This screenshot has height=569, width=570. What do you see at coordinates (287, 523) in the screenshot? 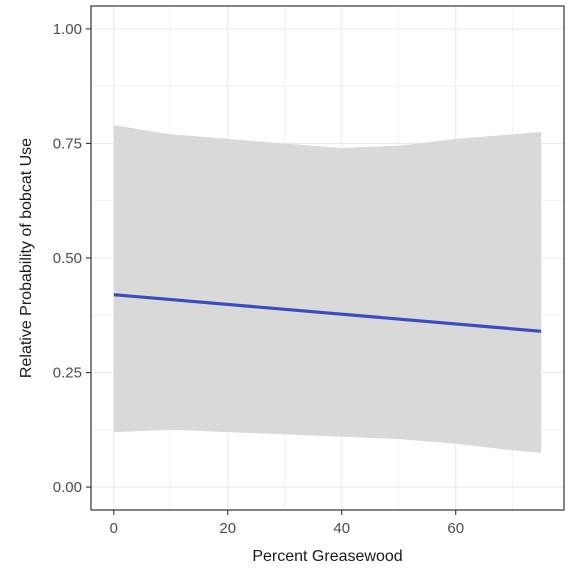
I see `x-axis: 0 20 40 60` at bounding box center [287, 523].